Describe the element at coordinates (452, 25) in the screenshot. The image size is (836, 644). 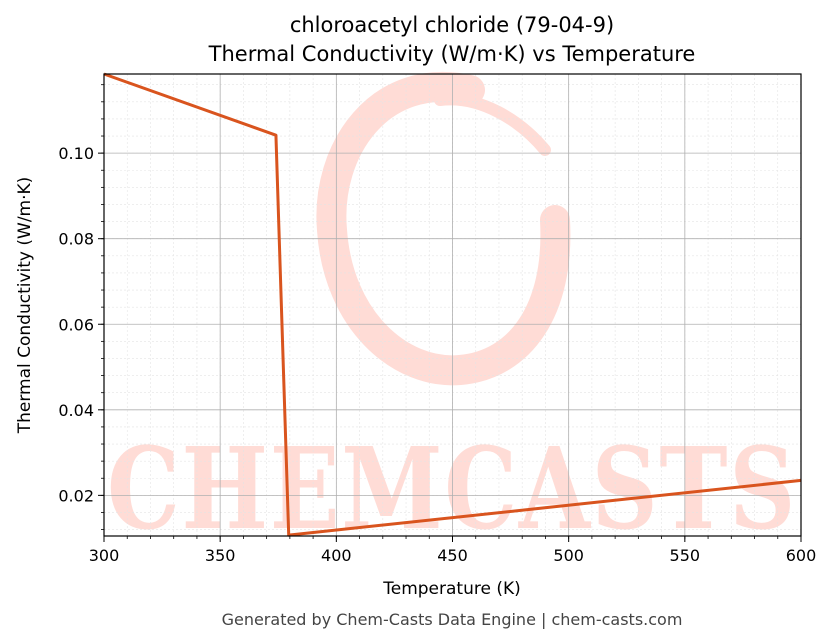
I see `chart-title: chloroacetyl chloride (79-04-9)` at that location.